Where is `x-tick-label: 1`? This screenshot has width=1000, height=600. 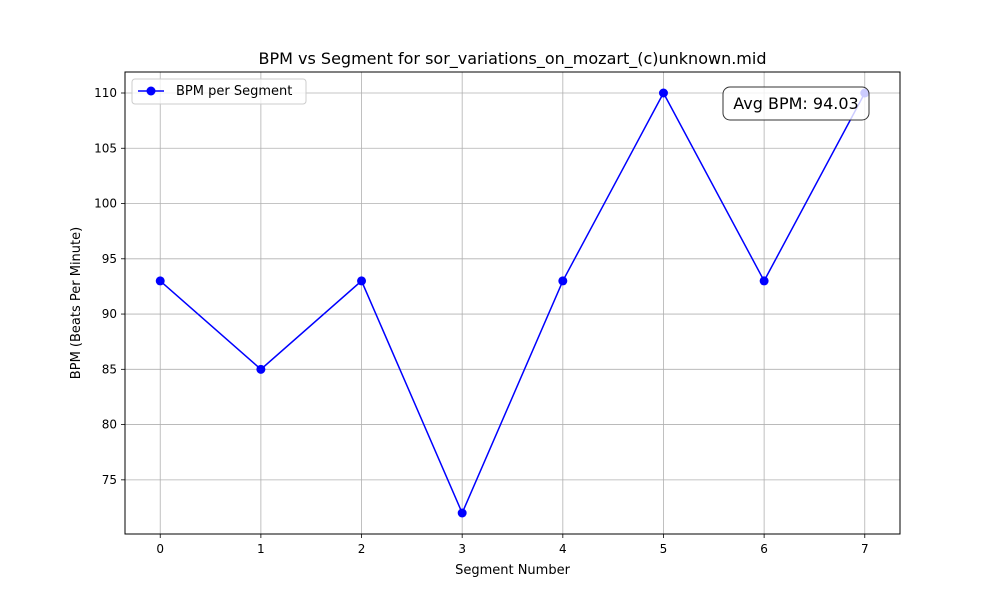
x-tick-label: 1 is located at coordinates (261, 549).